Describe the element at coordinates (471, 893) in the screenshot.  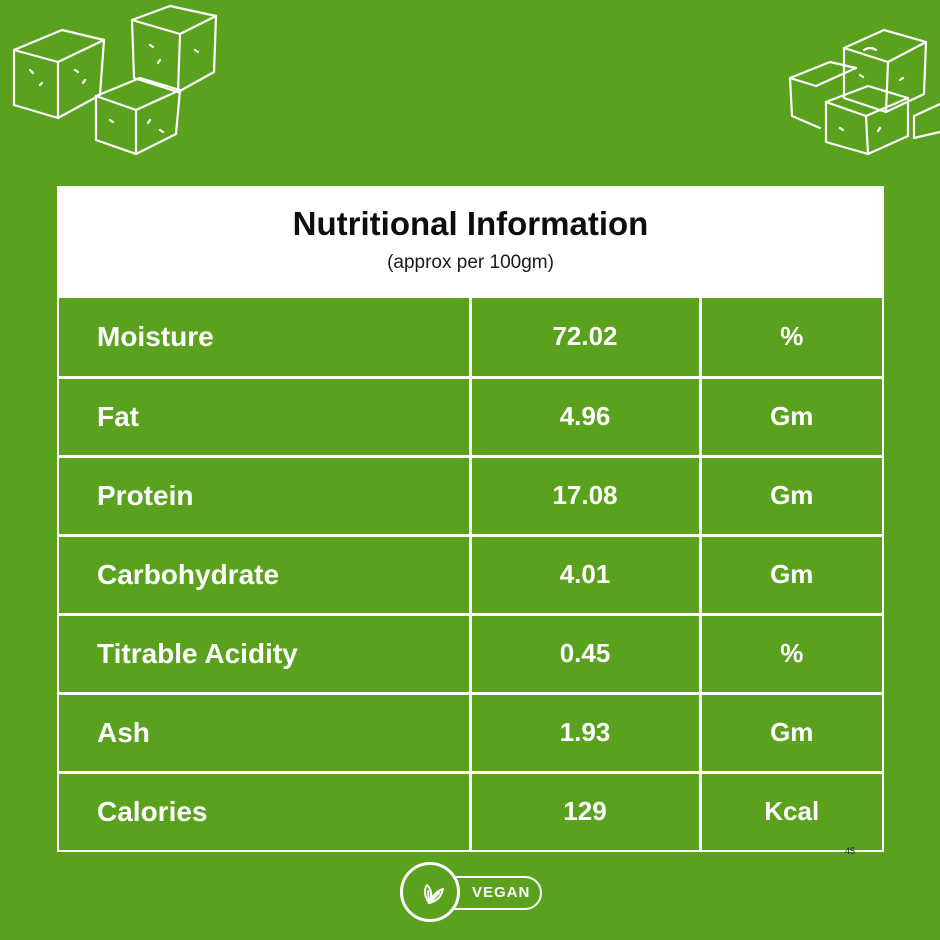
I see `vegan-badge: VEGAN` at that location.